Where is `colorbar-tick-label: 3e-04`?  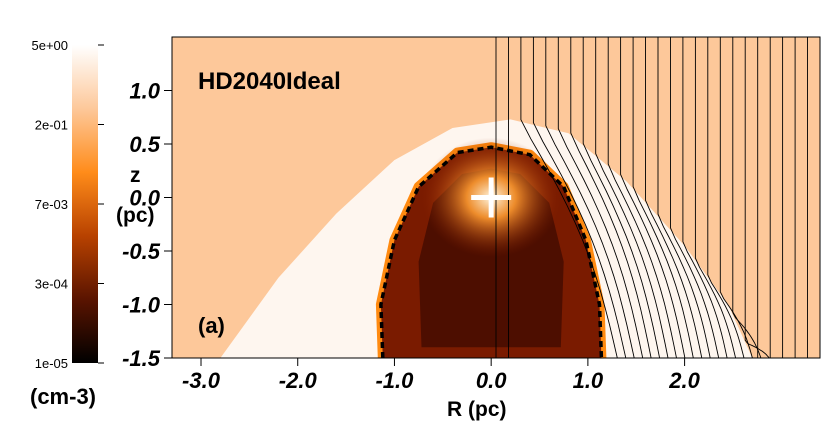
colorbar-tick-label: 3e-04 is located at coordinates (51, 284).